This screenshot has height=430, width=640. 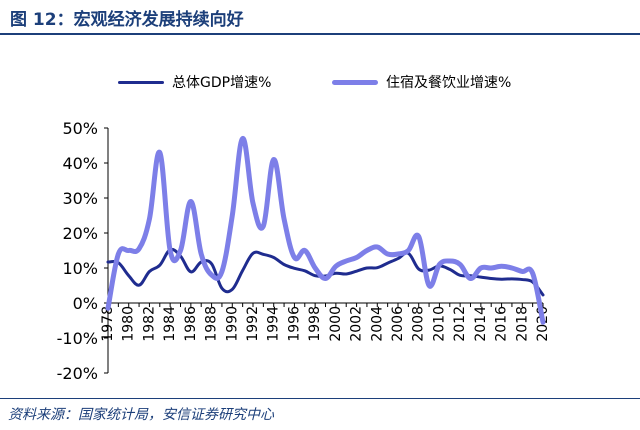 What do you see at coordinates (398, 324) in the screenshot?
I see `x-tick-label: 2006` at bounding box center [398, 324].